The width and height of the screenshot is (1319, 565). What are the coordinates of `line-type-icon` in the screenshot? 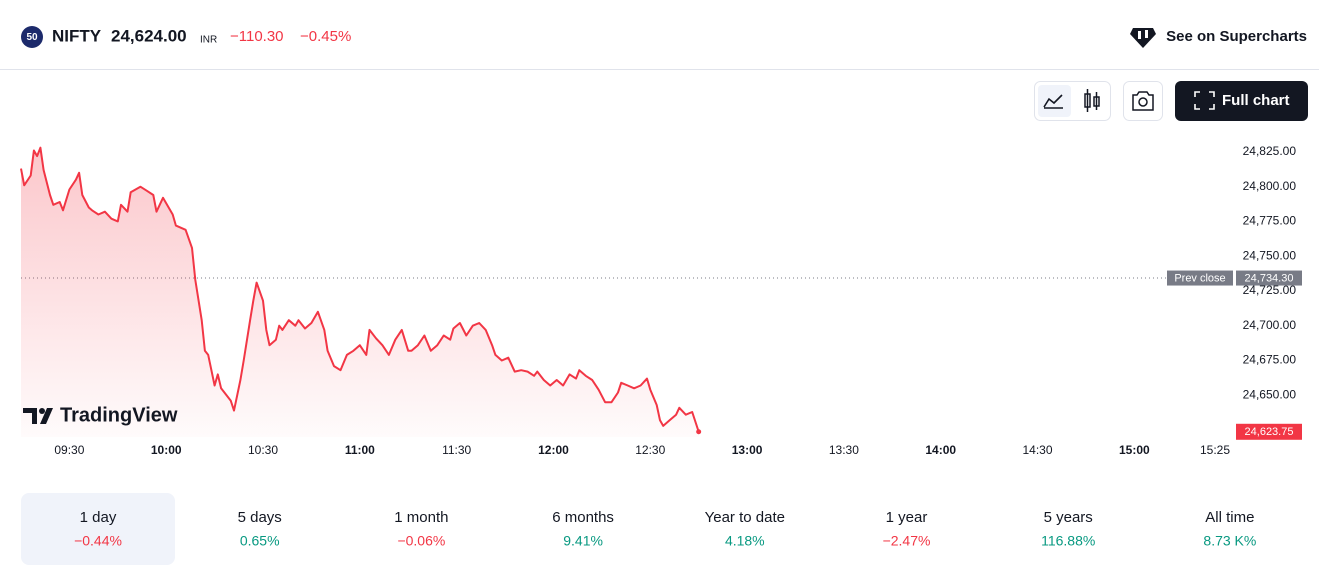 It's located at (1053, 101).